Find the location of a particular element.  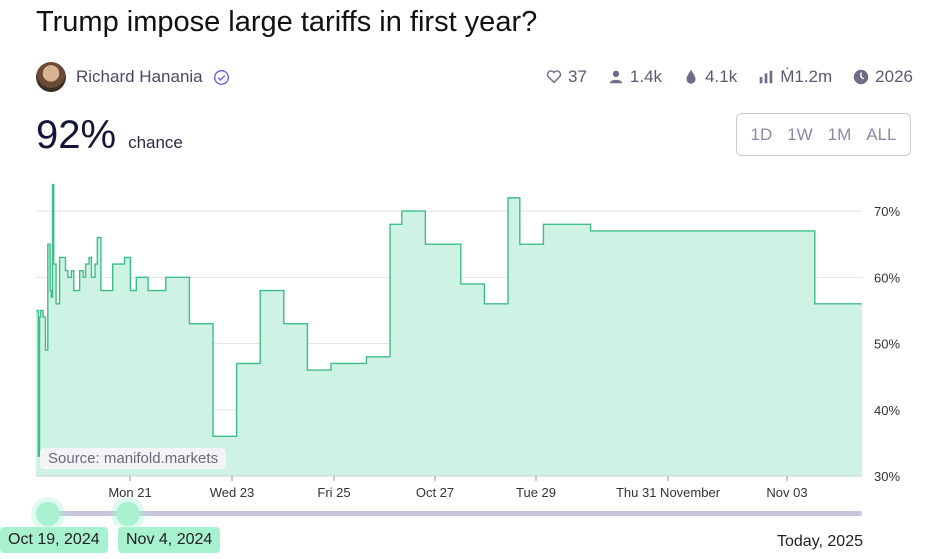

range-1d-button: 1D is located at coordinates (761, 134).